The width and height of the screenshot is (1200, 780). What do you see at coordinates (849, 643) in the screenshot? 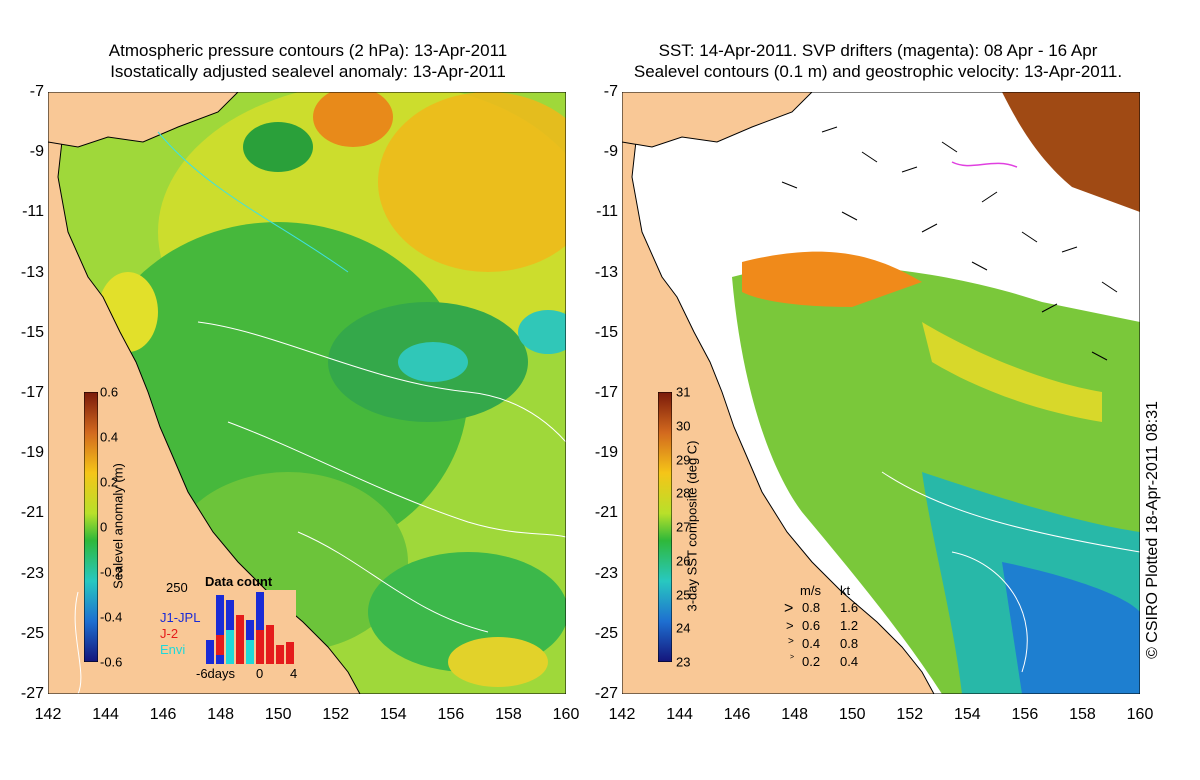
I see `velocity-legend-kt: 0.8` at bounding box center [849, 643].